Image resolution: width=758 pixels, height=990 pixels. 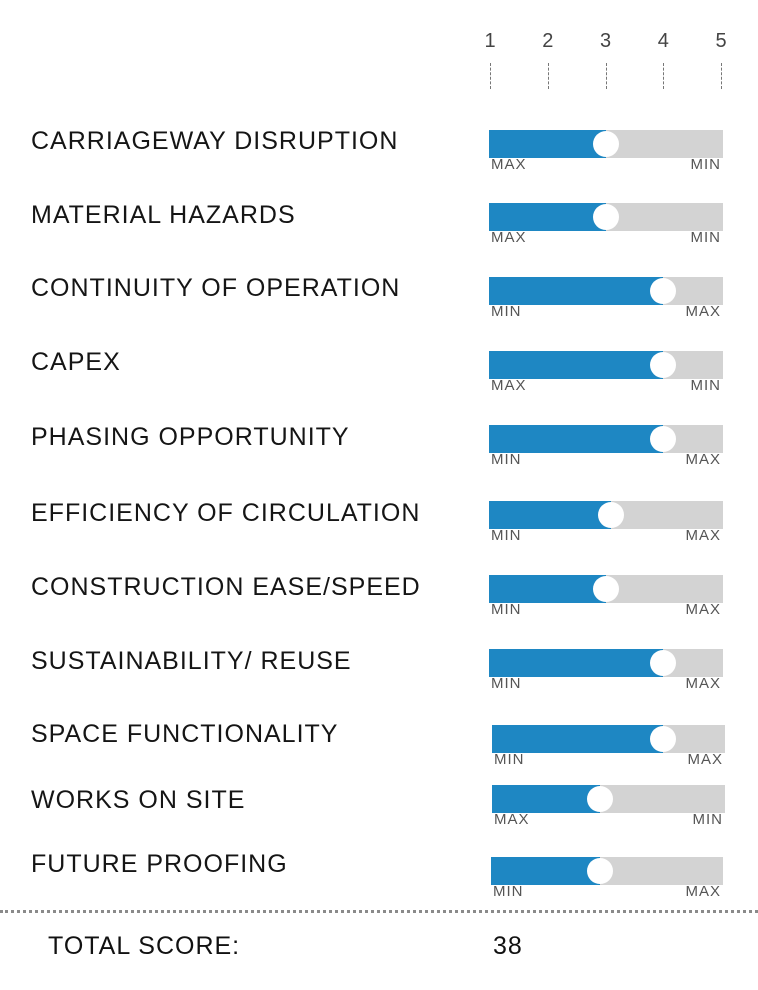 I want to click on scale-number: 5, so click(x=721, y=41).